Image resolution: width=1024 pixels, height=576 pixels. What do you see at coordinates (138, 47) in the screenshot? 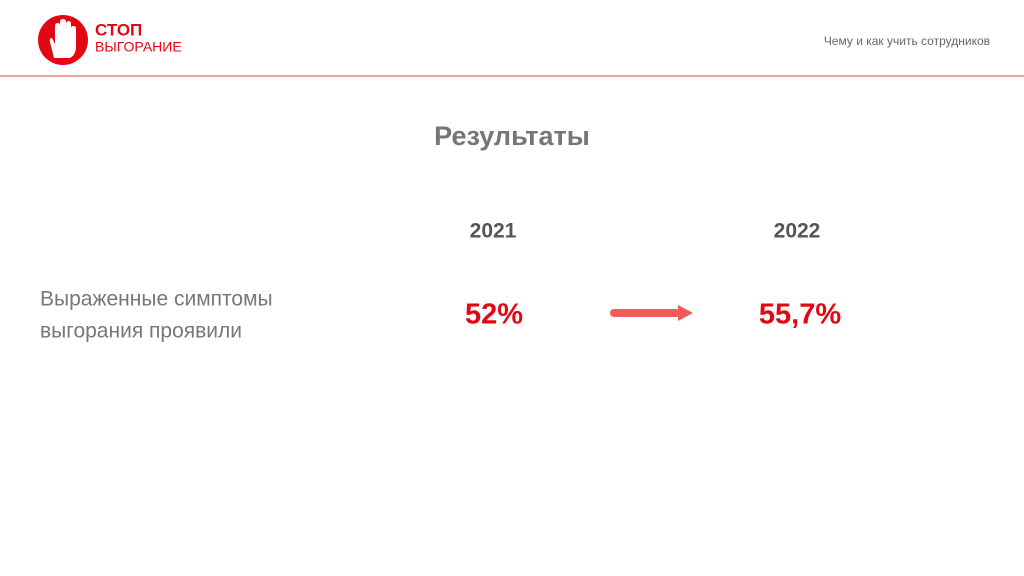
I see `logo-text: ВЫГОРАНИЕ` at bounding box center [138, 47].